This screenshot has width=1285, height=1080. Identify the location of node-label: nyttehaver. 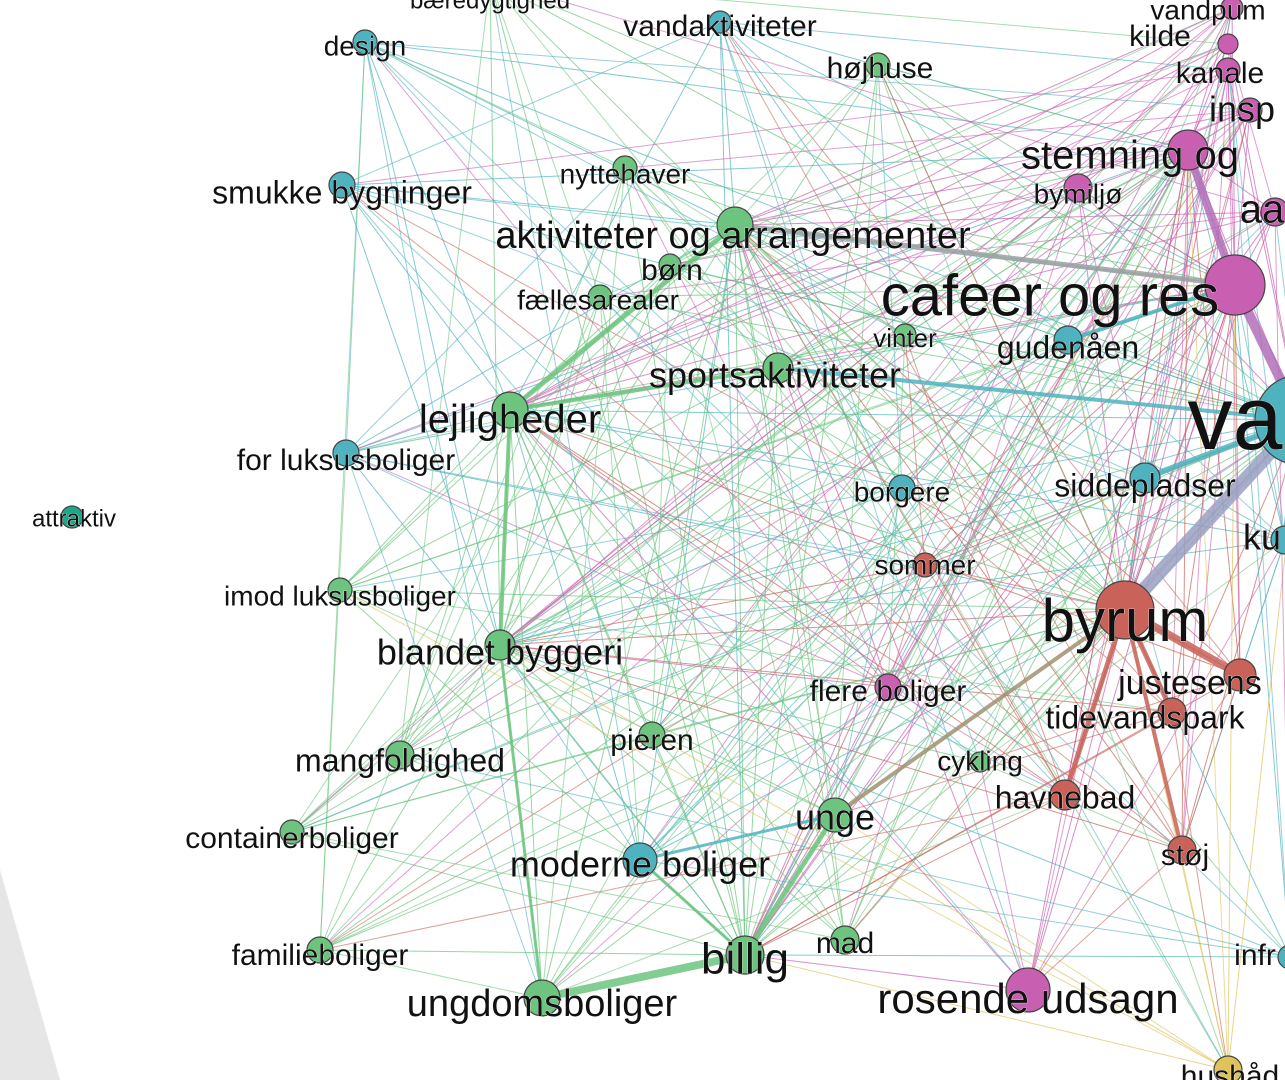
(625, 173).